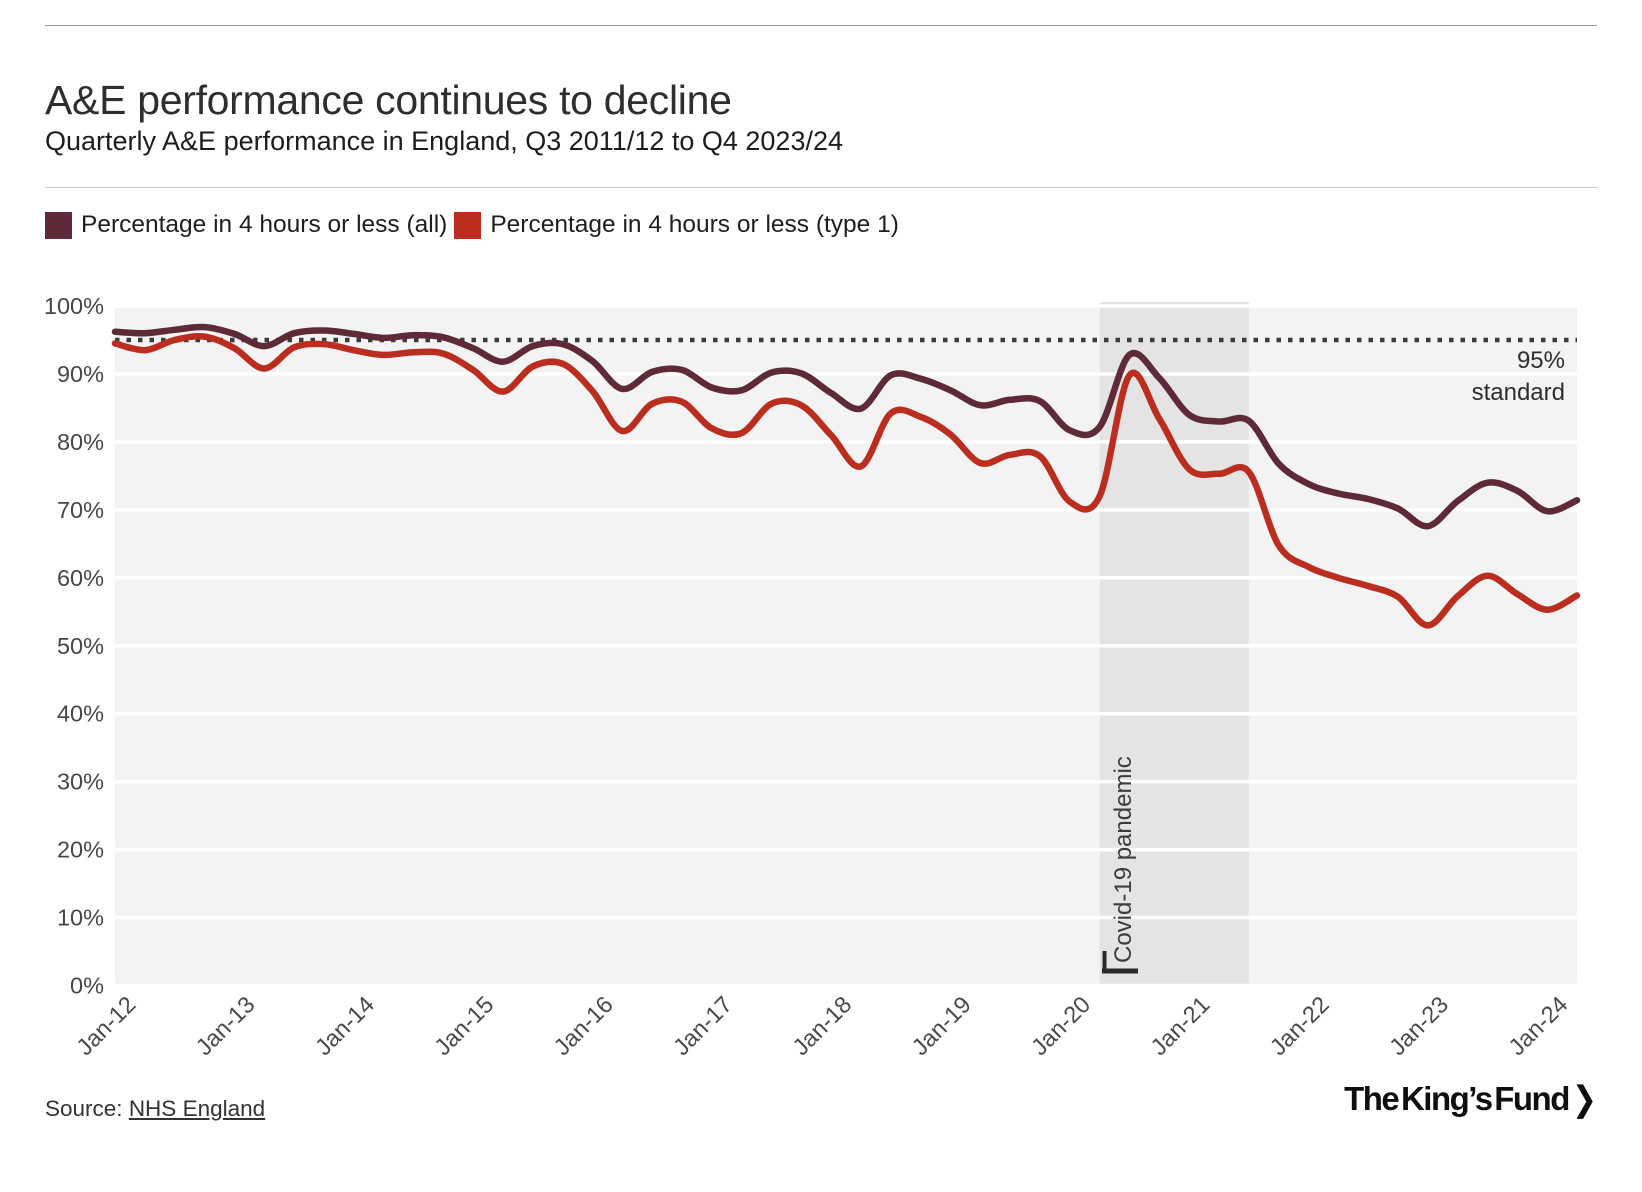  Describe the element at coordinates (694, 224) in the screenshot. I see `legend-label-type1: Percentage in 4 hours or less (type 1)` at that location.